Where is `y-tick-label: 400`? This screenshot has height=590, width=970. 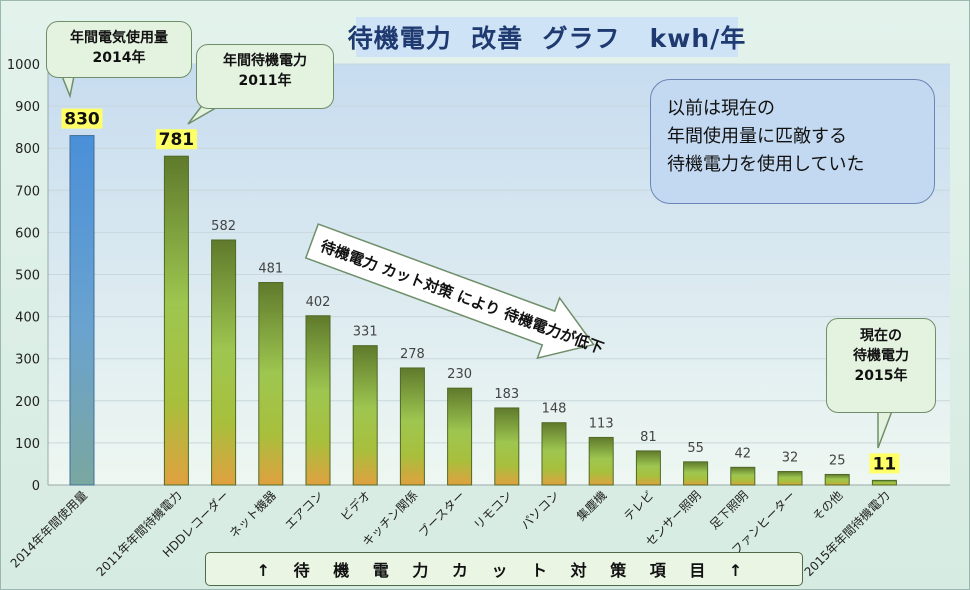 y-tick-label: 400 is located at coordinates (27, 318).